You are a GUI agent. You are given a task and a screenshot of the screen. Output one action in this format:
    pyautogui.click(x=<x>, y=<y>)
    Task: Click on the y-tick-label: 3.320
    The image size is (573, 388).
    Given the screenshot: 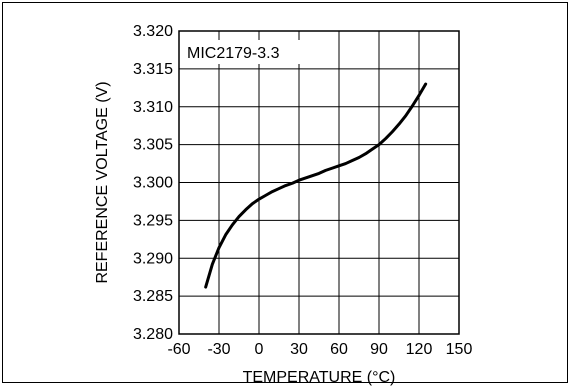 What is the action you would take?
    pyautogui.click(x=153, y=31)
    